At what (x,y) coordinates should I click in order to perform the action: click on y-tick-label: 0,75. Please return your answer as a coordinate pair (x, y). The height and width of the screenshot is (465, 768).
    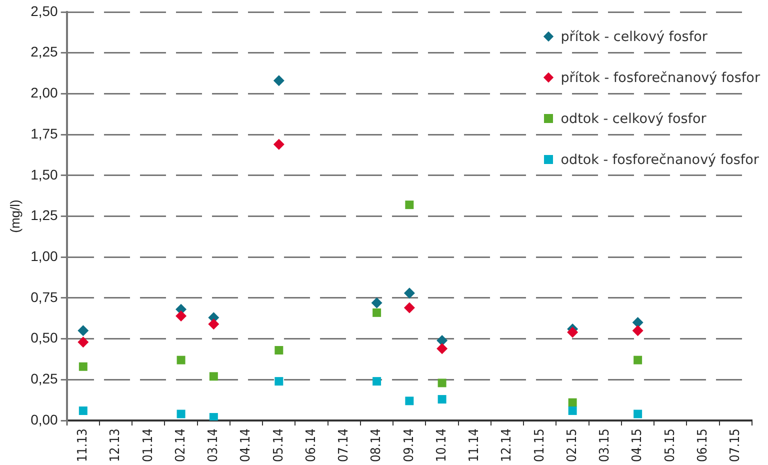
    Looking at the image, I should click on (44, 296).